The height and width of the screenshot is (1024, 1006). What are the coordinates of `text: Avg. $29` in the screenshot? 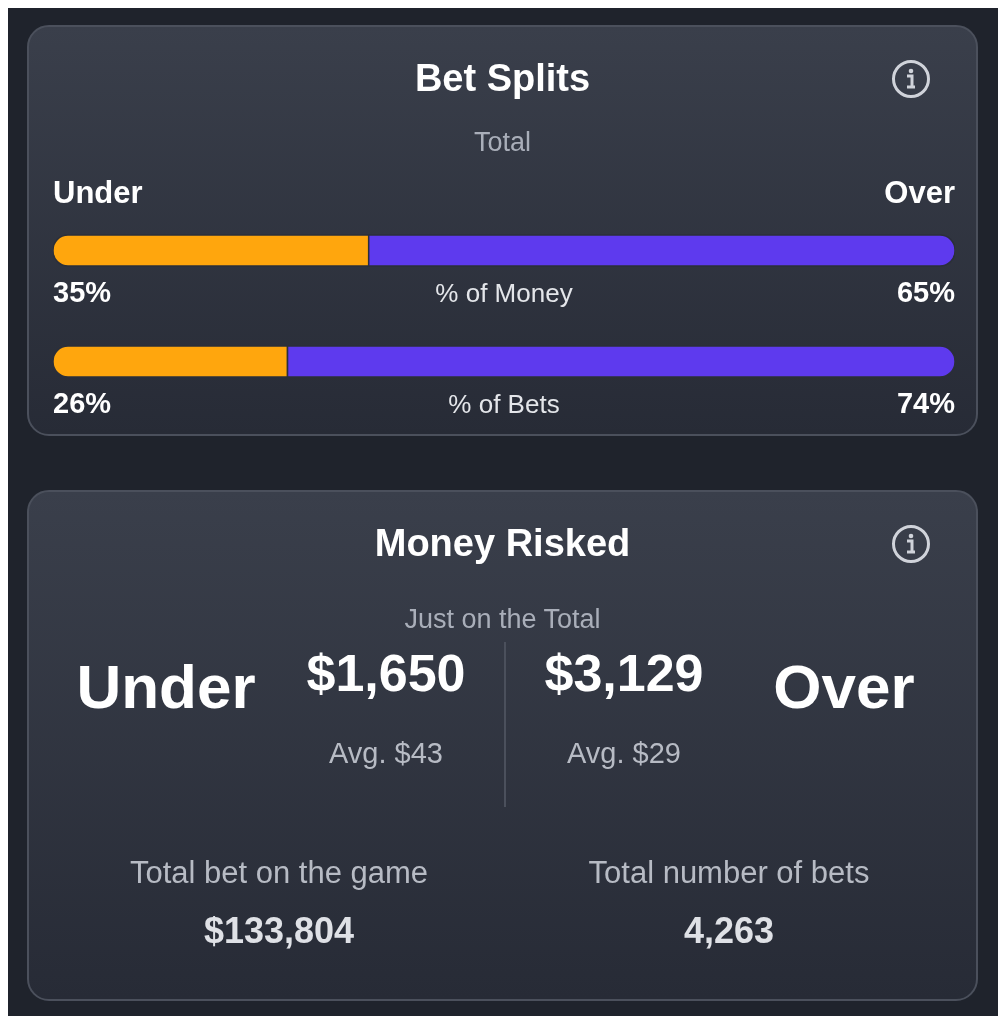 It's located at (624, 752).